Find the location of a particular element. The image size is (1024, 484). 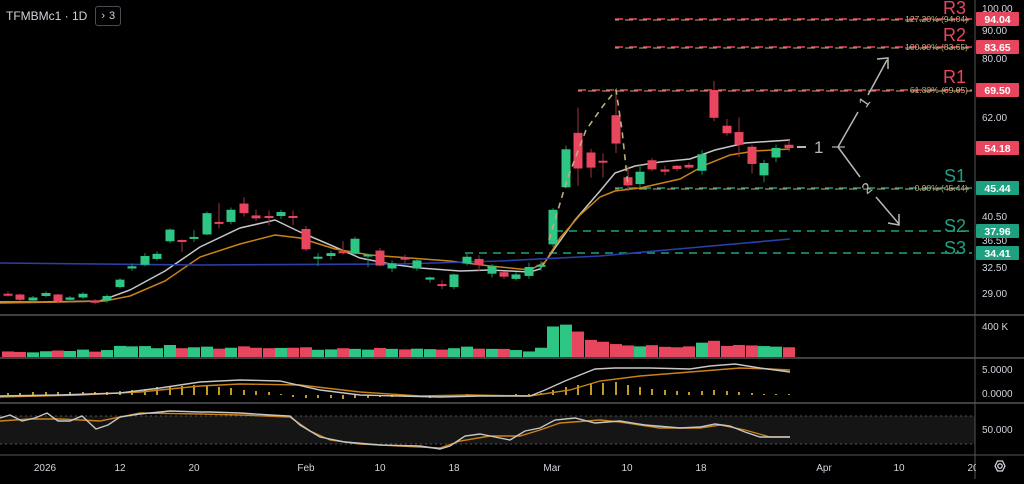

symbol-interval-label: TFMBMc1 · 1D is located at coordinates (47, 16).